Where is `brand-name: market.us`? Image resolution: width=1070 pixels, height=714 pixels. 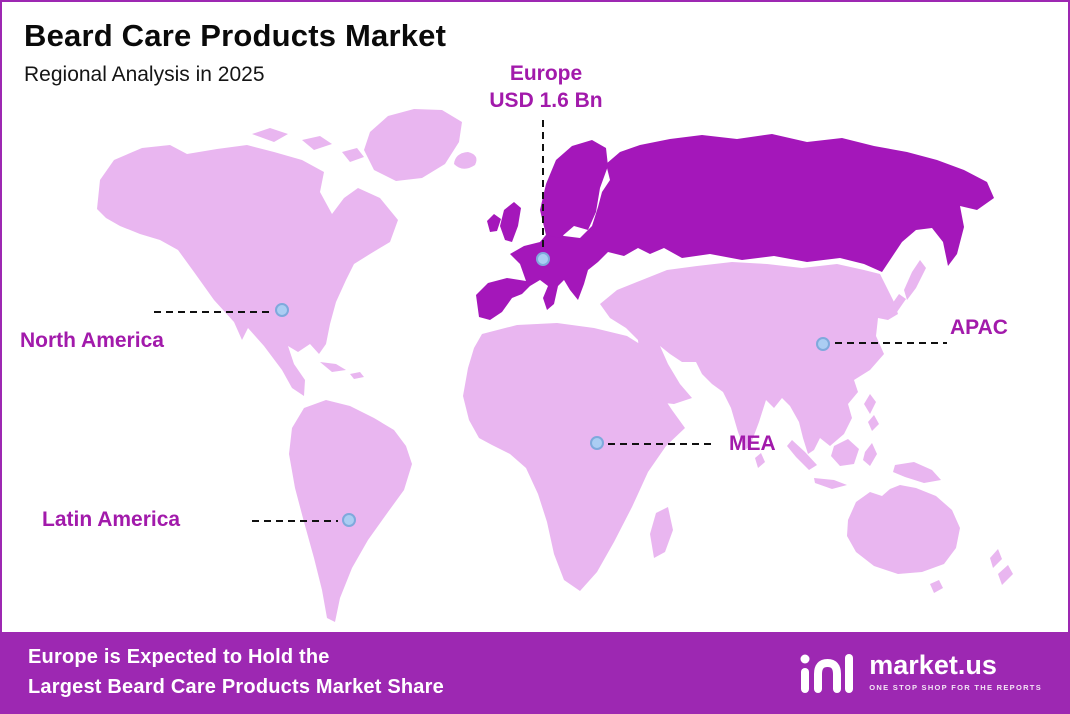
brand-name: market.us is located at coordinates (933, 665).